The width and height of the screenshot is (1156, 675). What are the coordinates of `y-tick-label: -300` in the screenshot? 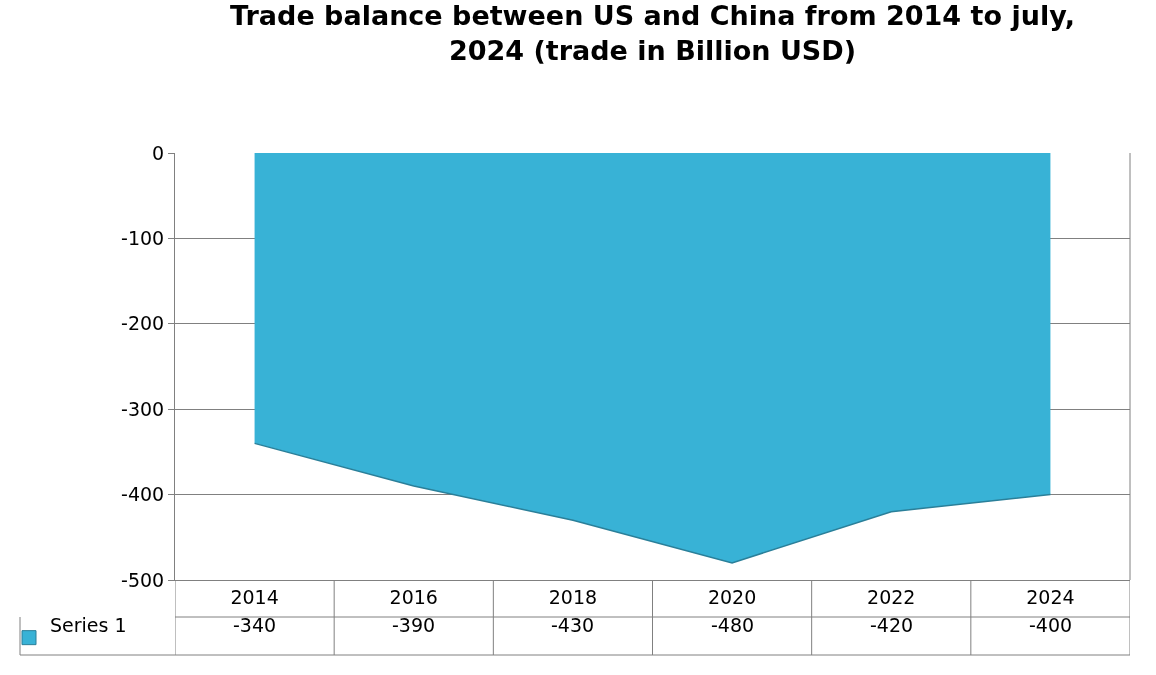 It's located at (143, 408).